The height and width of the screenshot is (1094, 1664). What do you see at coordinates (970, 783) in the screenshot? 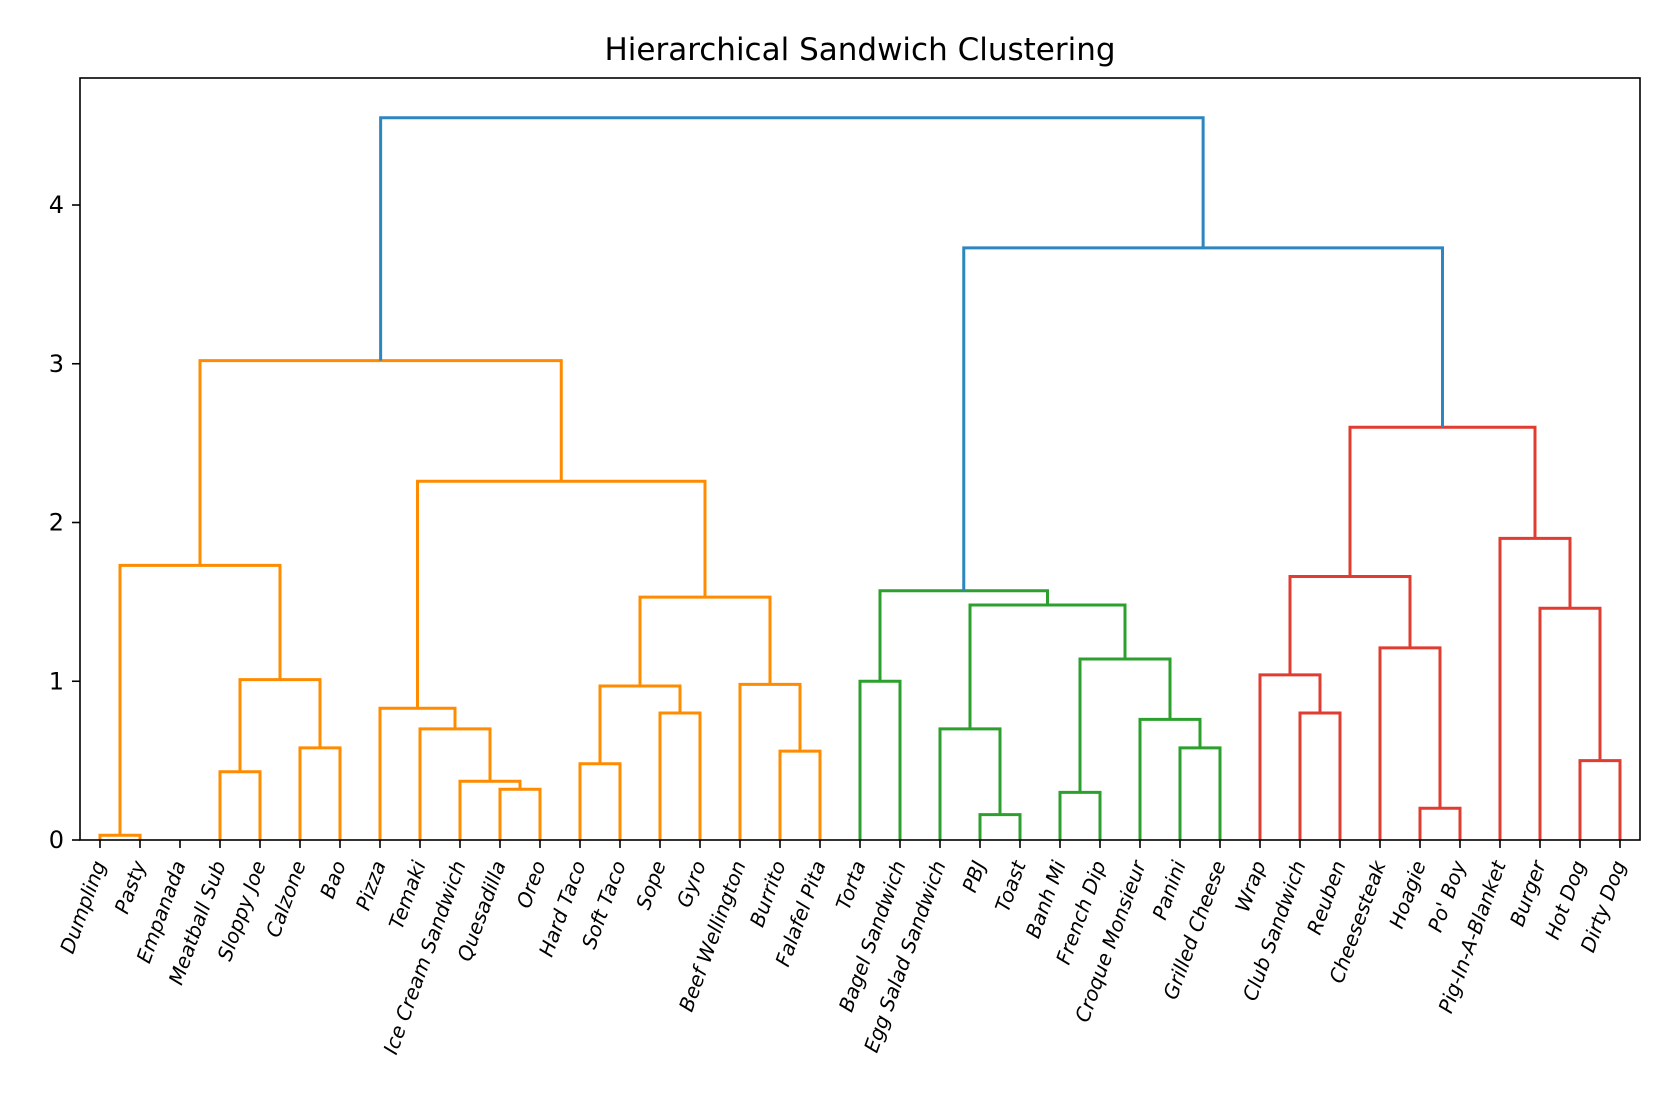
I see `dendrogram-link-m20` at bounding box center [970, 783].